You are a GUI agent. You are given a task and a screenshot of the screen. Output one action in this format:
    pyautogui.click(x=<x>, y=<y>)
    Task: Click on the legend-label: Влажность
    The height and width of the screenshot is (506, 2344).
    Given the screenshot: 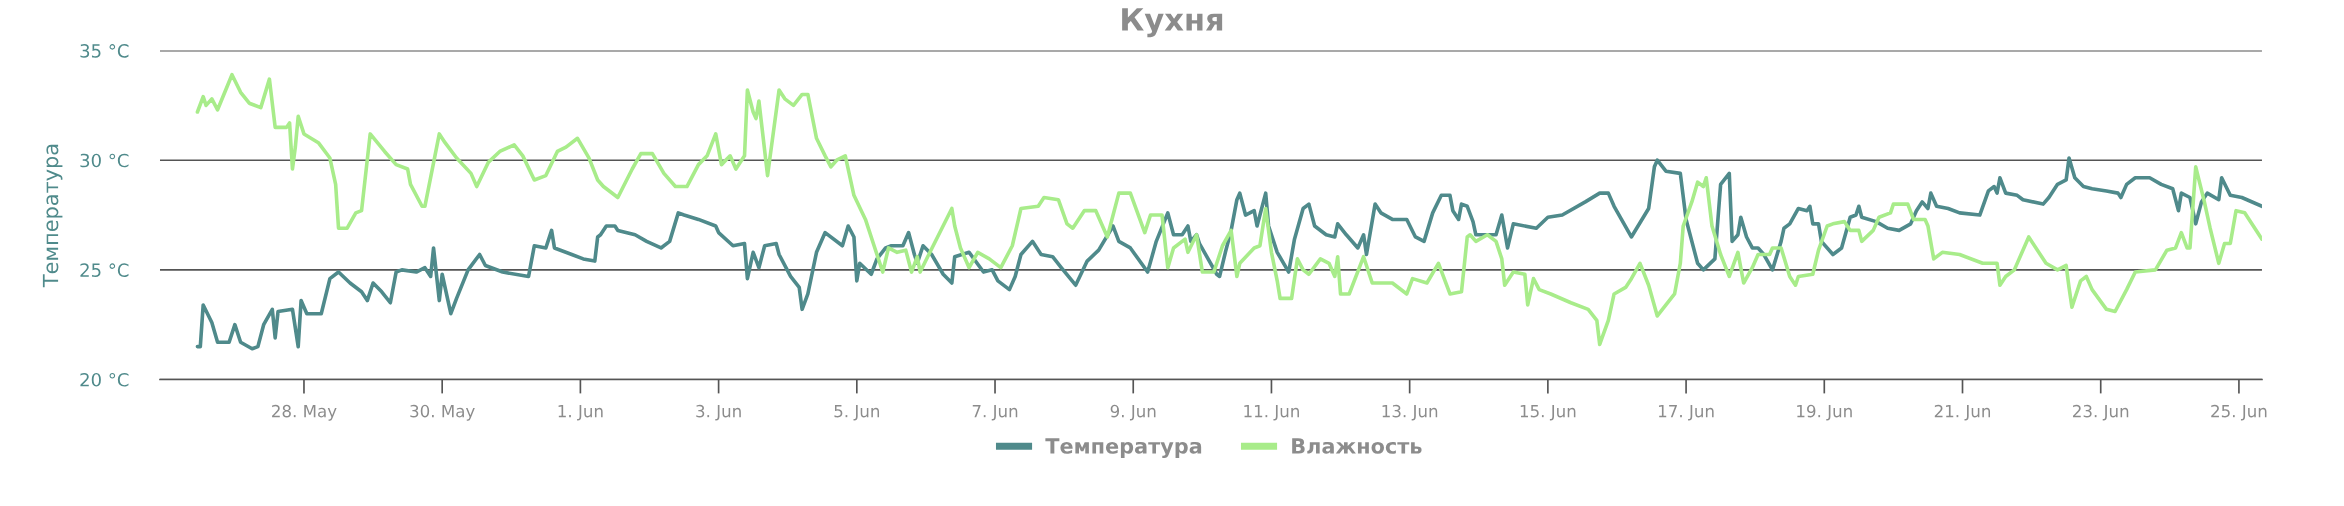 What is the action you would take?
    pyautogui.click(x=1357, y=446)
    